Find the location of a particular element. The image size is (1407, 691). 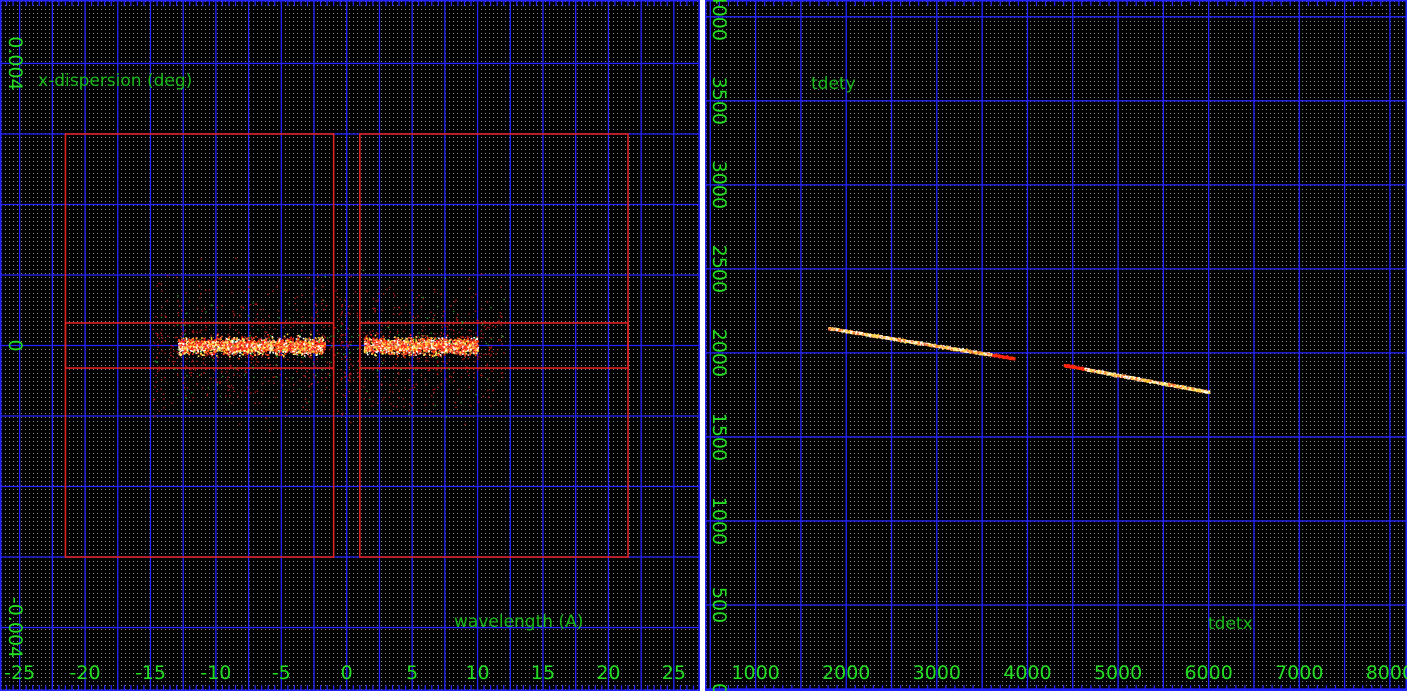

y-tick-label: 500 is located at coordinates (719, 605).